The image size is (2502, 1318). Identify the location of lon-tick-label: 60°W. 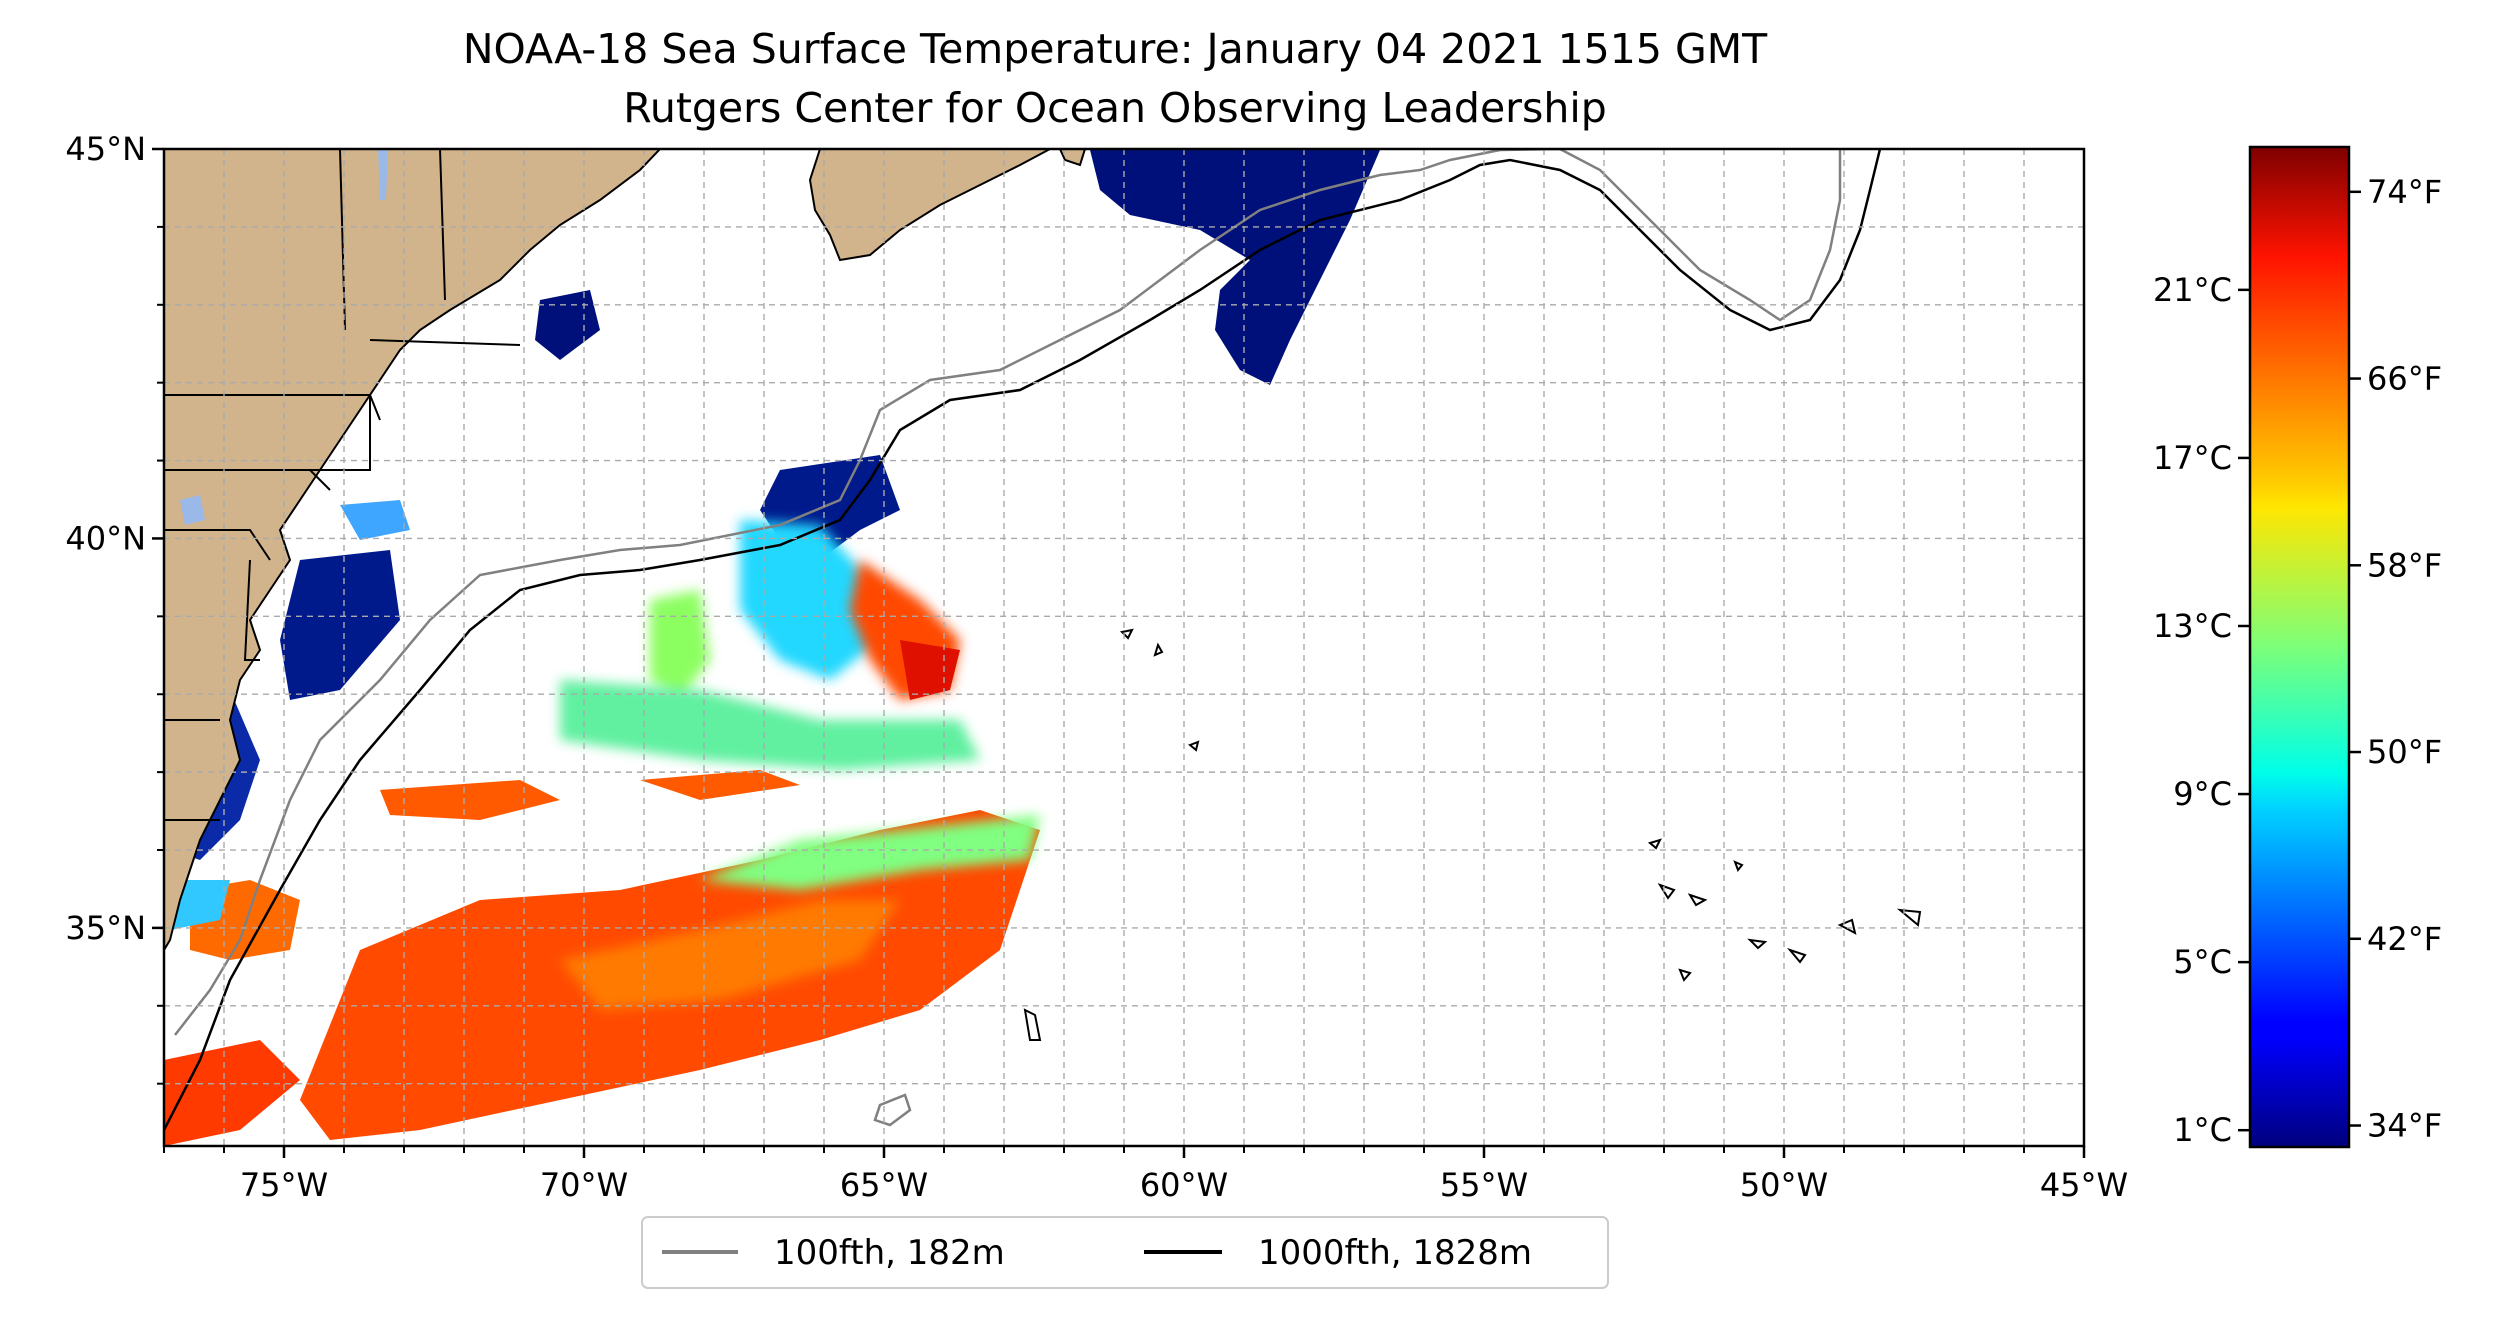
(1184, 1185).